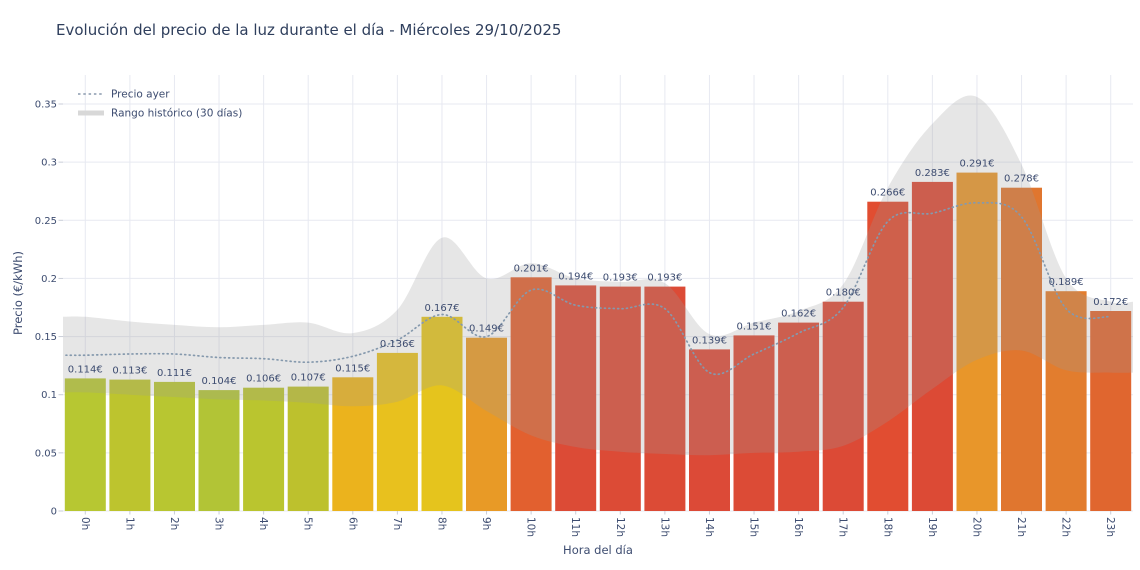 The image size is (1140, 570). I want to click on bar-10h, so click(531, 394).